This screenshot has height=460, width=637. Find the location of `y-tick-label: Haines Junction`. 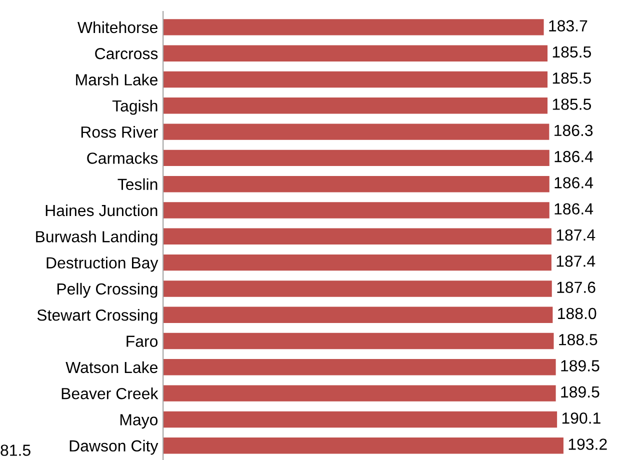

y-tick-label: Haines Junction is located at coordinates (102, 210).